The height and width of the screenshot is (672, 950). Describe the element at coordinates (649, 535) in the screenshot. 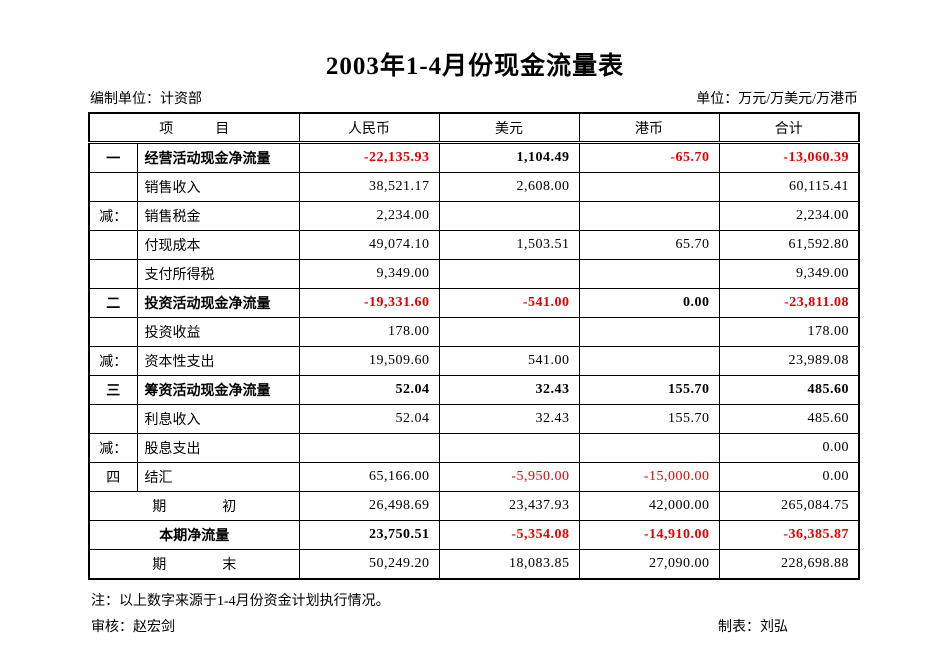

I see `value-cell: -14,910.00` at that location.